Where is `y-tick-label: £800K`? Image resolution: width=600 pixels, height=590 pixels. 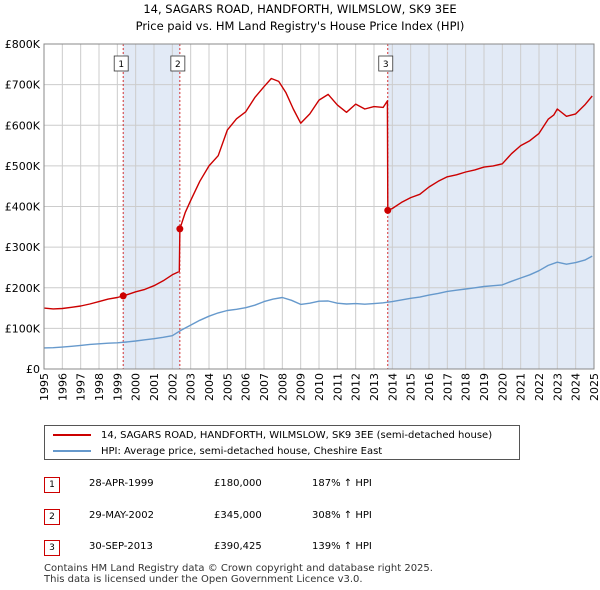
y-tick-label: £800K is located at coordinates (23, 44).